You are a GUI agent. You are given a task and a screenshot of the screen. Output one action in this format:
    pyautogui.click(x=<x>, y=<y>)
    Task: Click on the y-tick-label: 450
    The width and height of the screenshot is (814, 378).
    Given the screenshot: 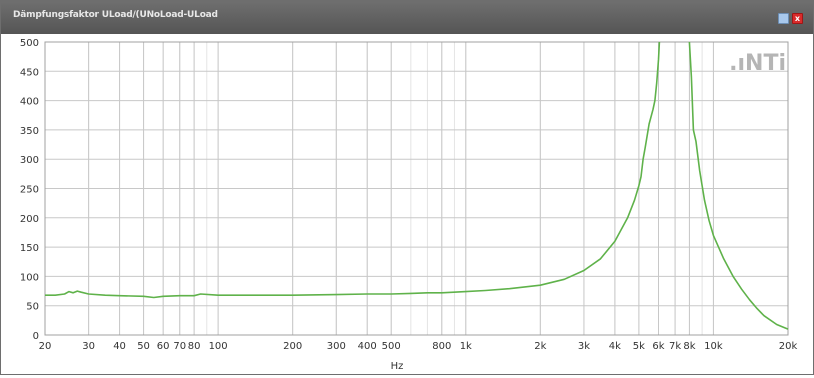 What is the action you would take?
    pyautogui.click(x=29, y=72)
    